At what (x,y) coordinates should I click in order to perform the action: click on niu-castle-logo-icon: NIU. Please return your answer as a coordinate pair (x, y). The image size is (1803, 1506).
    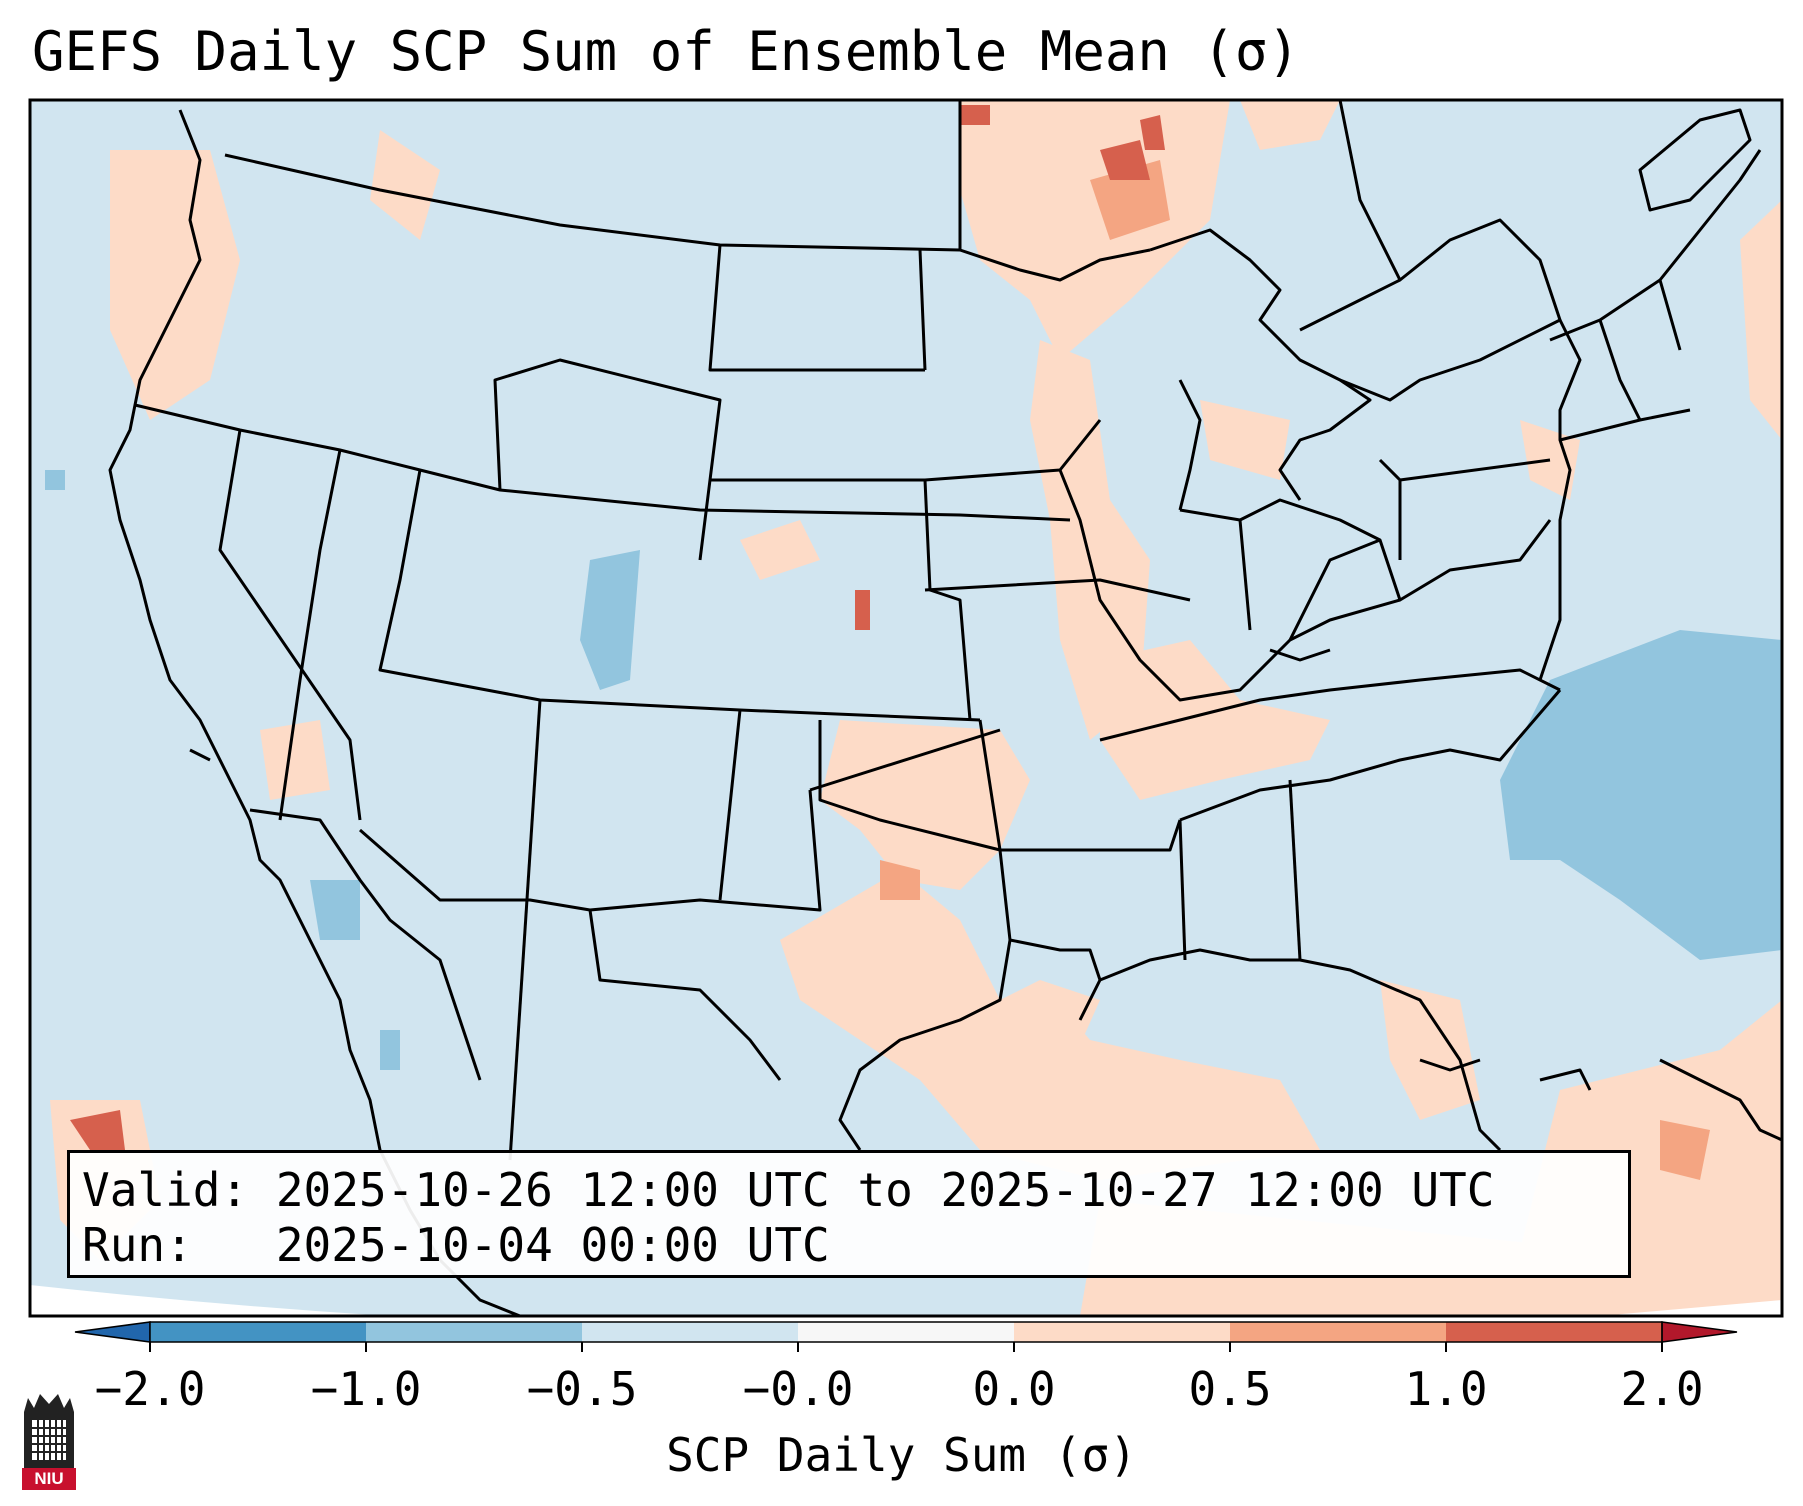
    Looking at the image, I should click on (49, 1441).